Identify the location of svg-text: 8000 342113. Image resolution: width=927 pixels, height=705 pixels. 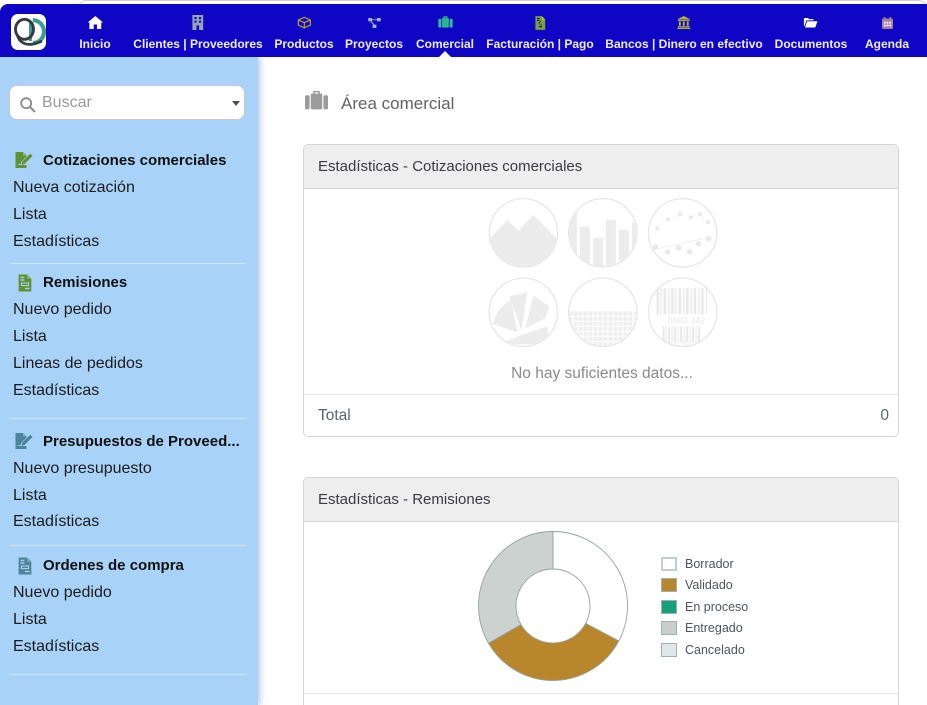
(683, 344).